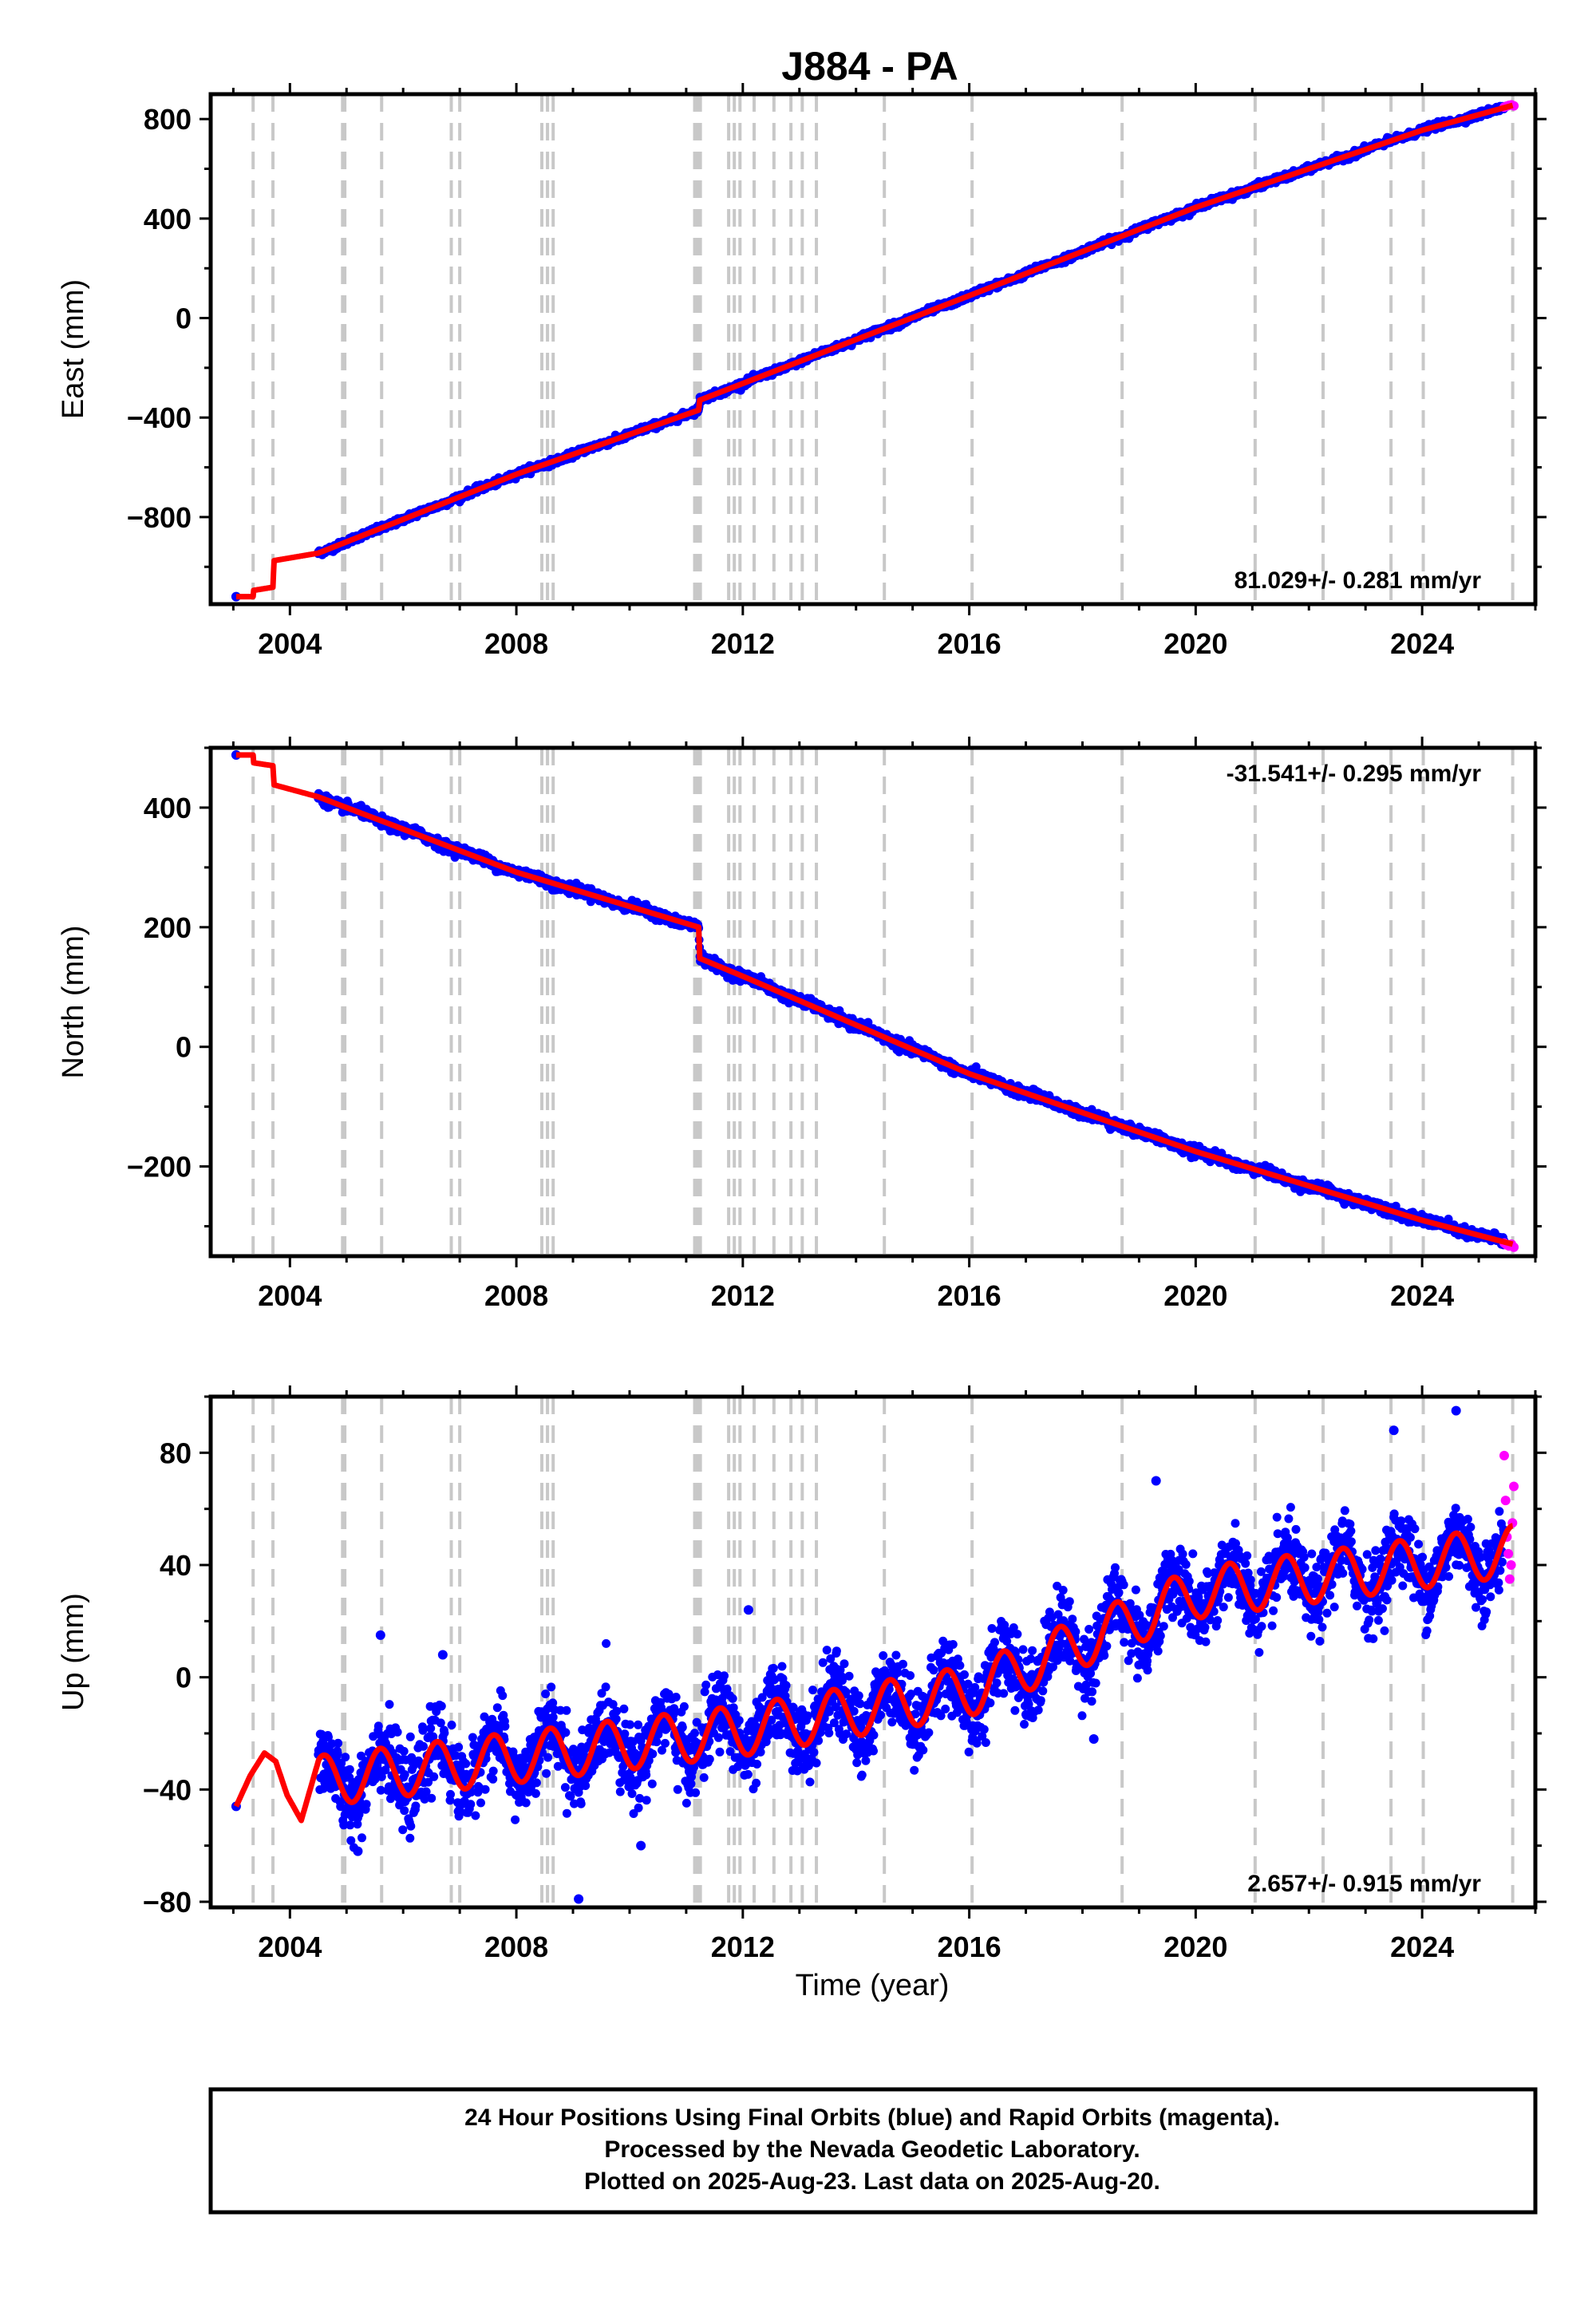  I want to click on y-tick-label: 40, so click(176, 1565).